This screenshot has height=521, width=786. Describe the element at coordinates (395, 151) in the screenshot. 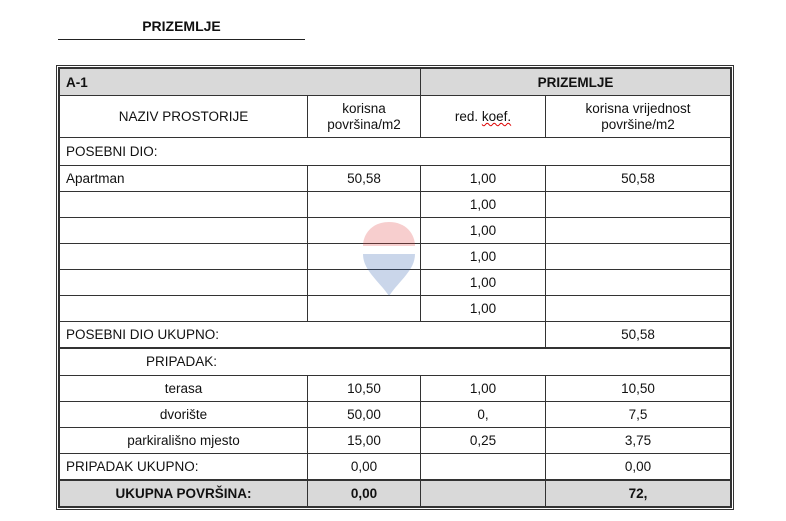

I see `posebni-label: POSEBNI DIO:` at that location.